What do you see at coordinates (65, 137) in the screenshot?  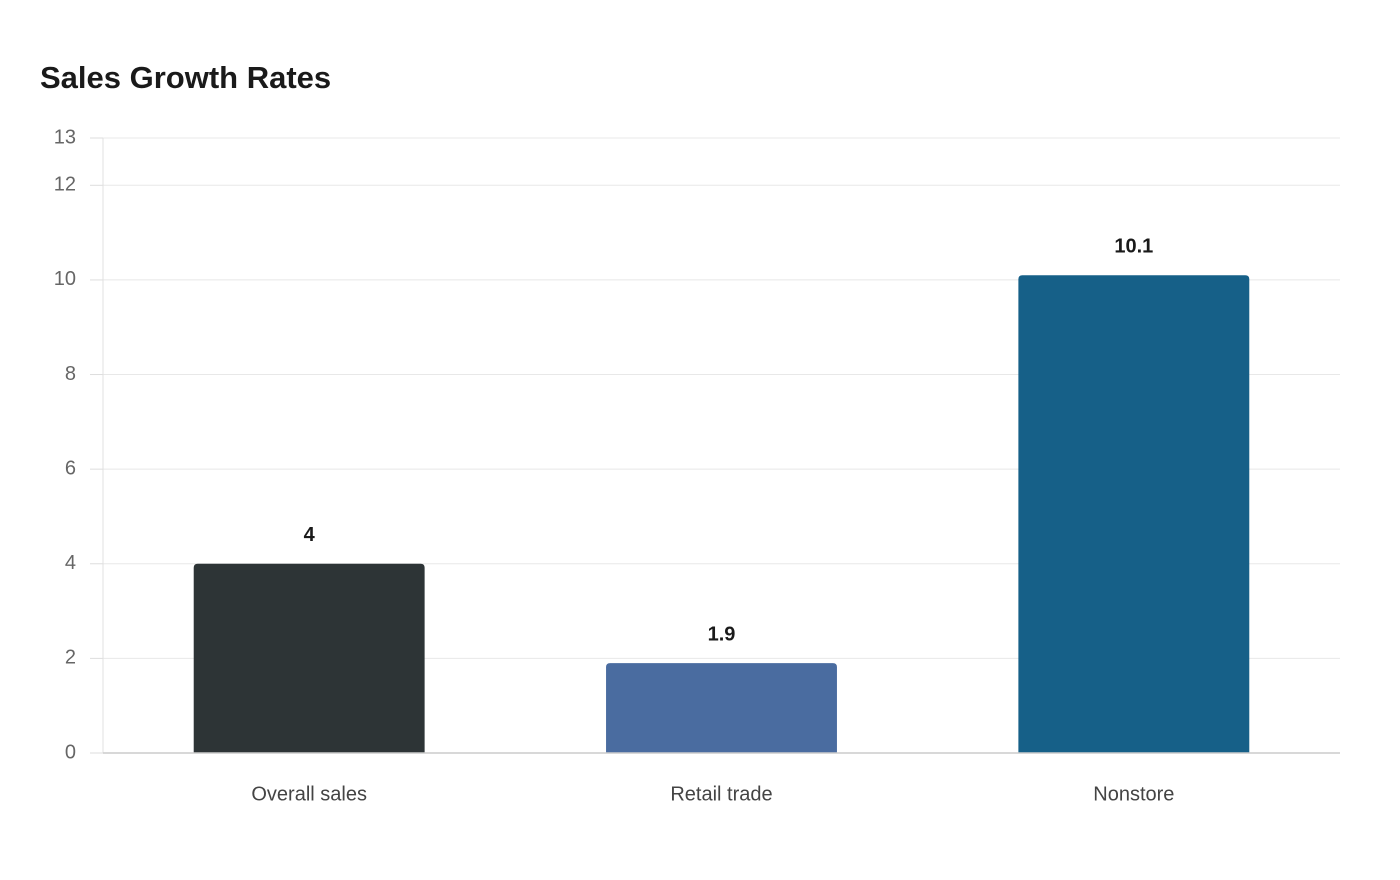 I see `y-tick-label: 13` at bounding box center [65, 137].